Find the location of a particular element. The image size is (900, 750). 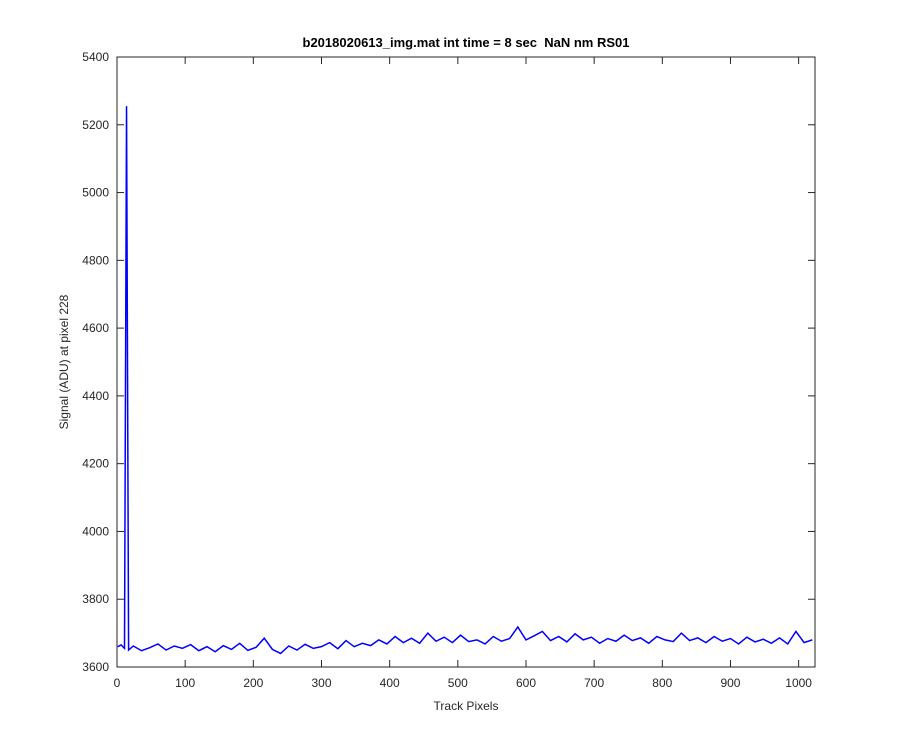

y-tick-label: 4800 is located at coordinates (95, 260).